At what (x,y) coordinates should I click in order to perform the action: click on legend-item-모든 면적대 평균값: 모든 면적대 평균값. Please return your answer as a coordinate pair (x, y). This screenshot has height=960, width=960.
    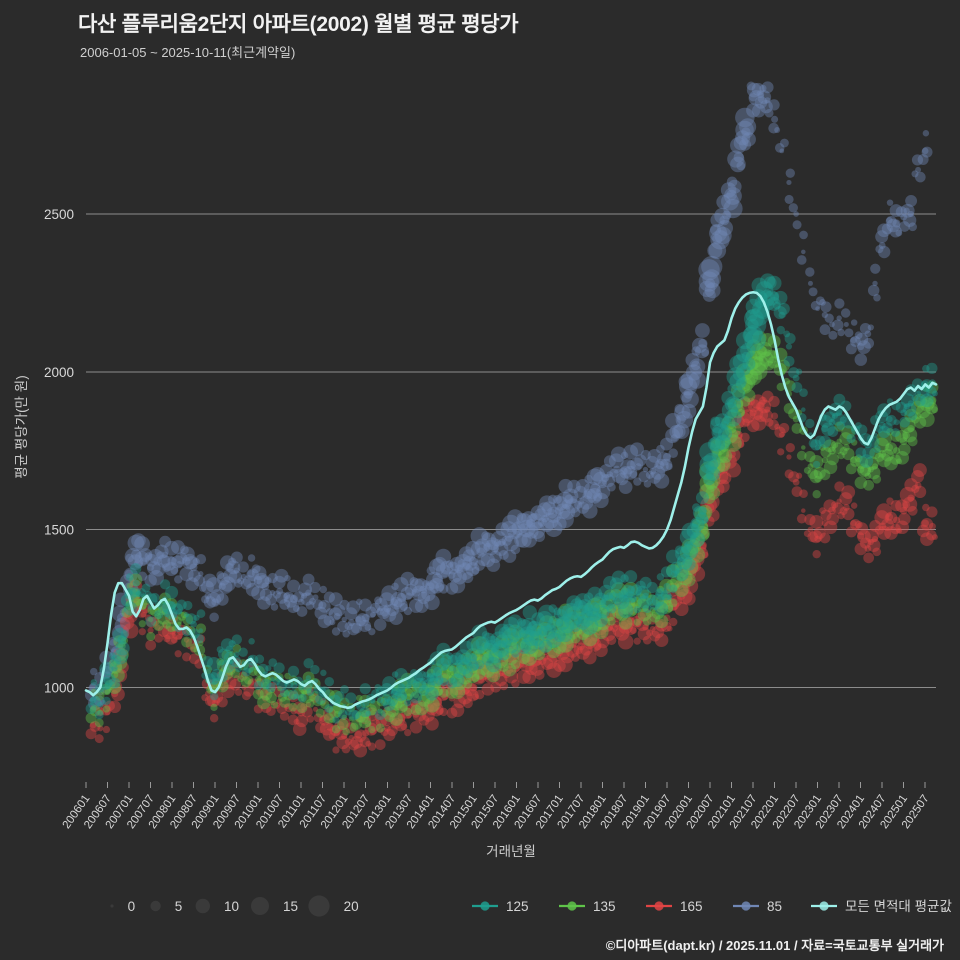
    Looking at the image, I should click on (881, 906).